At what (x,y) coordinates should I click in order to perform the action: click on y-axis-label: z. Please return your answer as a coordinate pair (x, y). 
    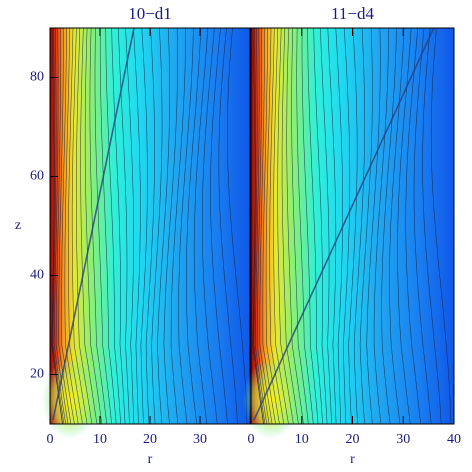
    Looking at the image, I should click on (18, 225).